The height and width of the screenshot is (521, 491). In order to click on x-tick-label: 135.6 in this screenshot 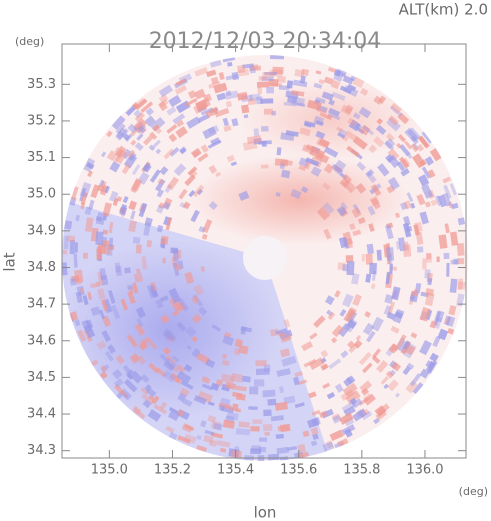, I will do `click(298, 470)`.